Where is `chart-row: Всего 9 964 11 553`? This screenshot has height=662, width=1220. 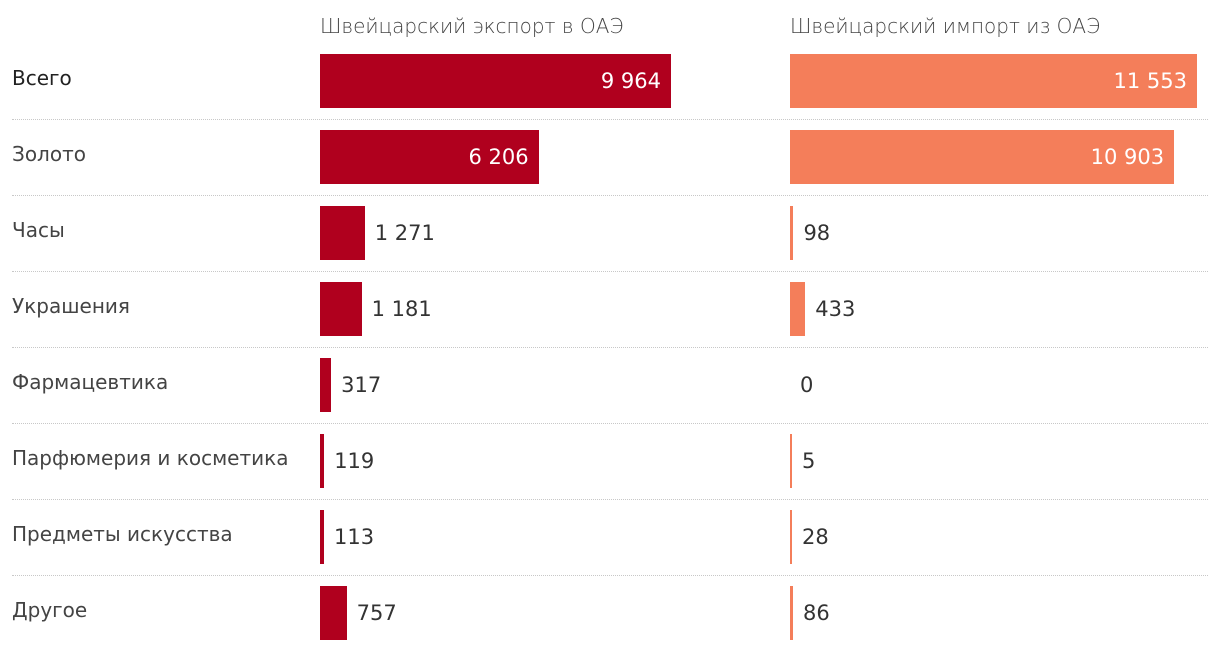 chart-row: Всего 9 964 11 553 is located at coordinates (610, 92).